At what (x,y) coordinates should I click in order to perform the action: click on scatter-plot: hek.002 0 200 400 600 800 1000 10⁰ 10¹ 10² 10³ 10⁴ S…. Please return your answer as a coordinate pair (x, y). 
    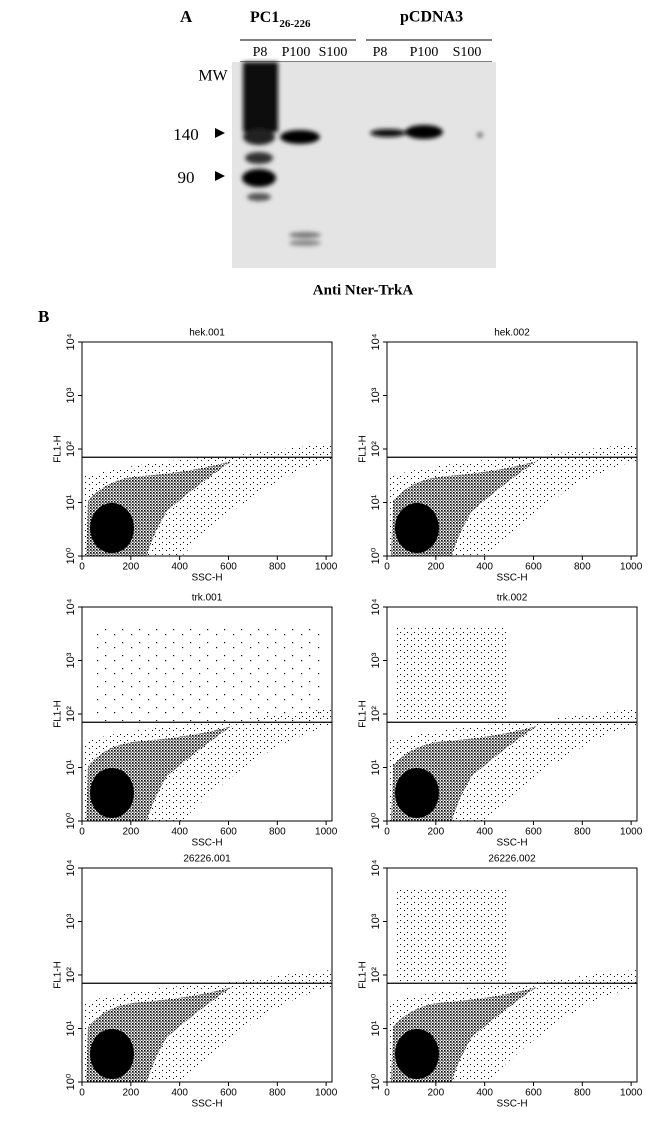
    Looking at the image, I should click on (500, 456).